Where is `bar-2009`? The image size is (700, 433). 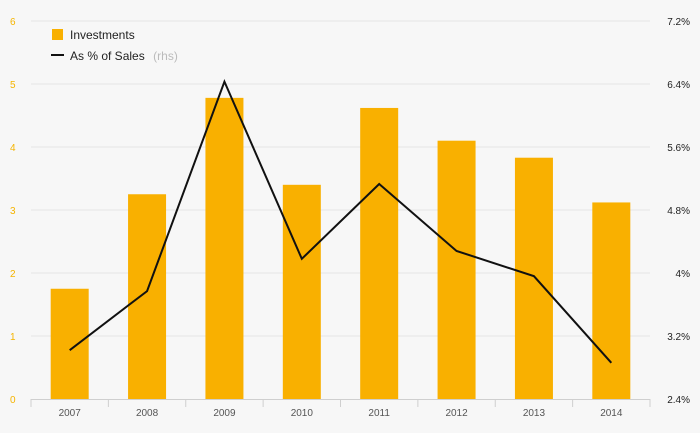
bar-2009 is located at coordinates (224, 248).